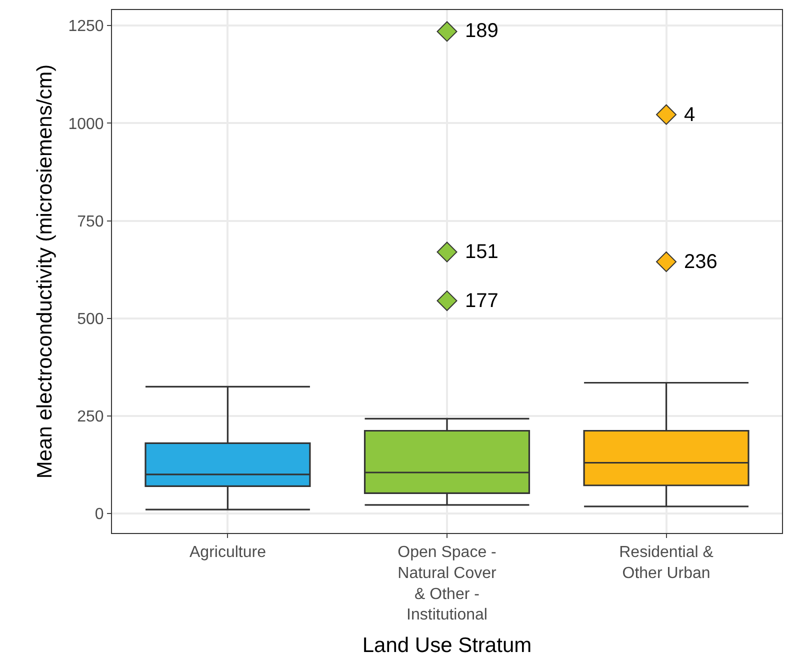 This screenshot has height=663, width=792. Describe the element at coordinates (481, 301) in the screenshot. I see `annotation: 177` at that location.